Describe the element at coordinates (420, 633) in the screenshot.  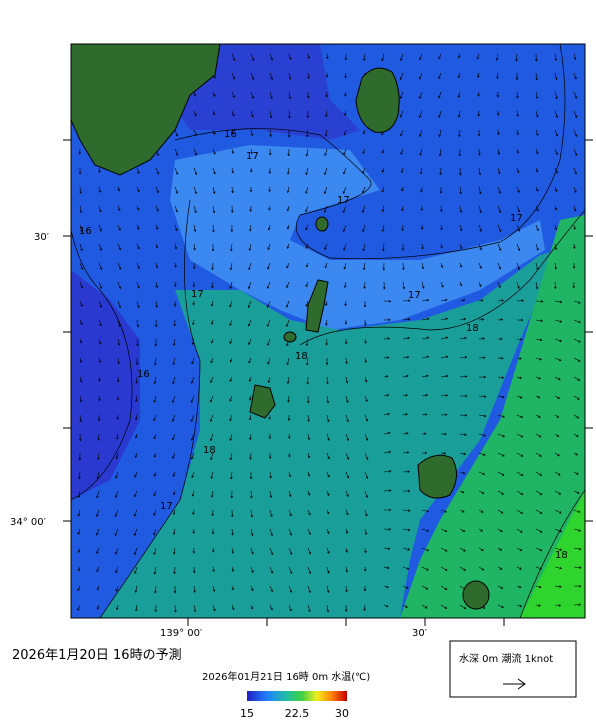
I see `x-axis-label: 30′` at that location.